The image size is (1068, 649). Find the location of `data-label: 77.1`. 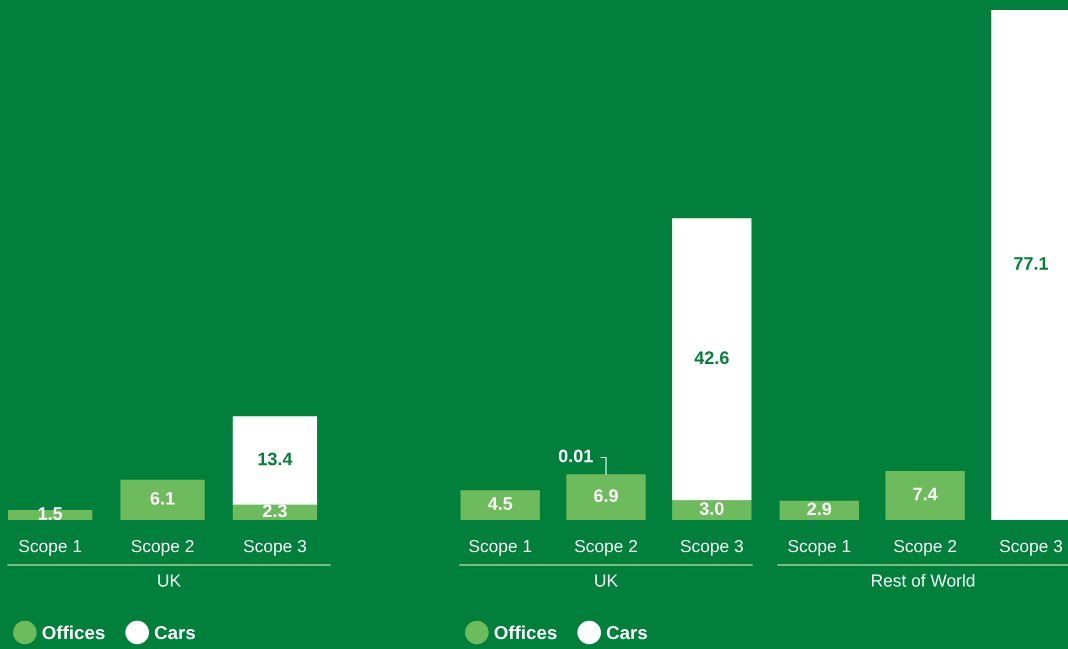

data-label: 77.1 is located at coordinates (1031, 263).